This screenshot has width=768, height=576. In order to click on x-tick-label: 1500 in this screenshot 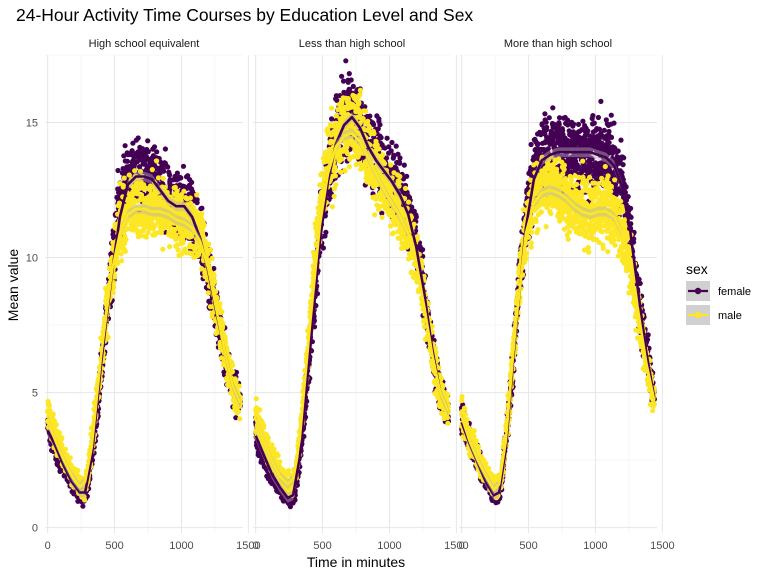, I will do `click(248, 546)`.